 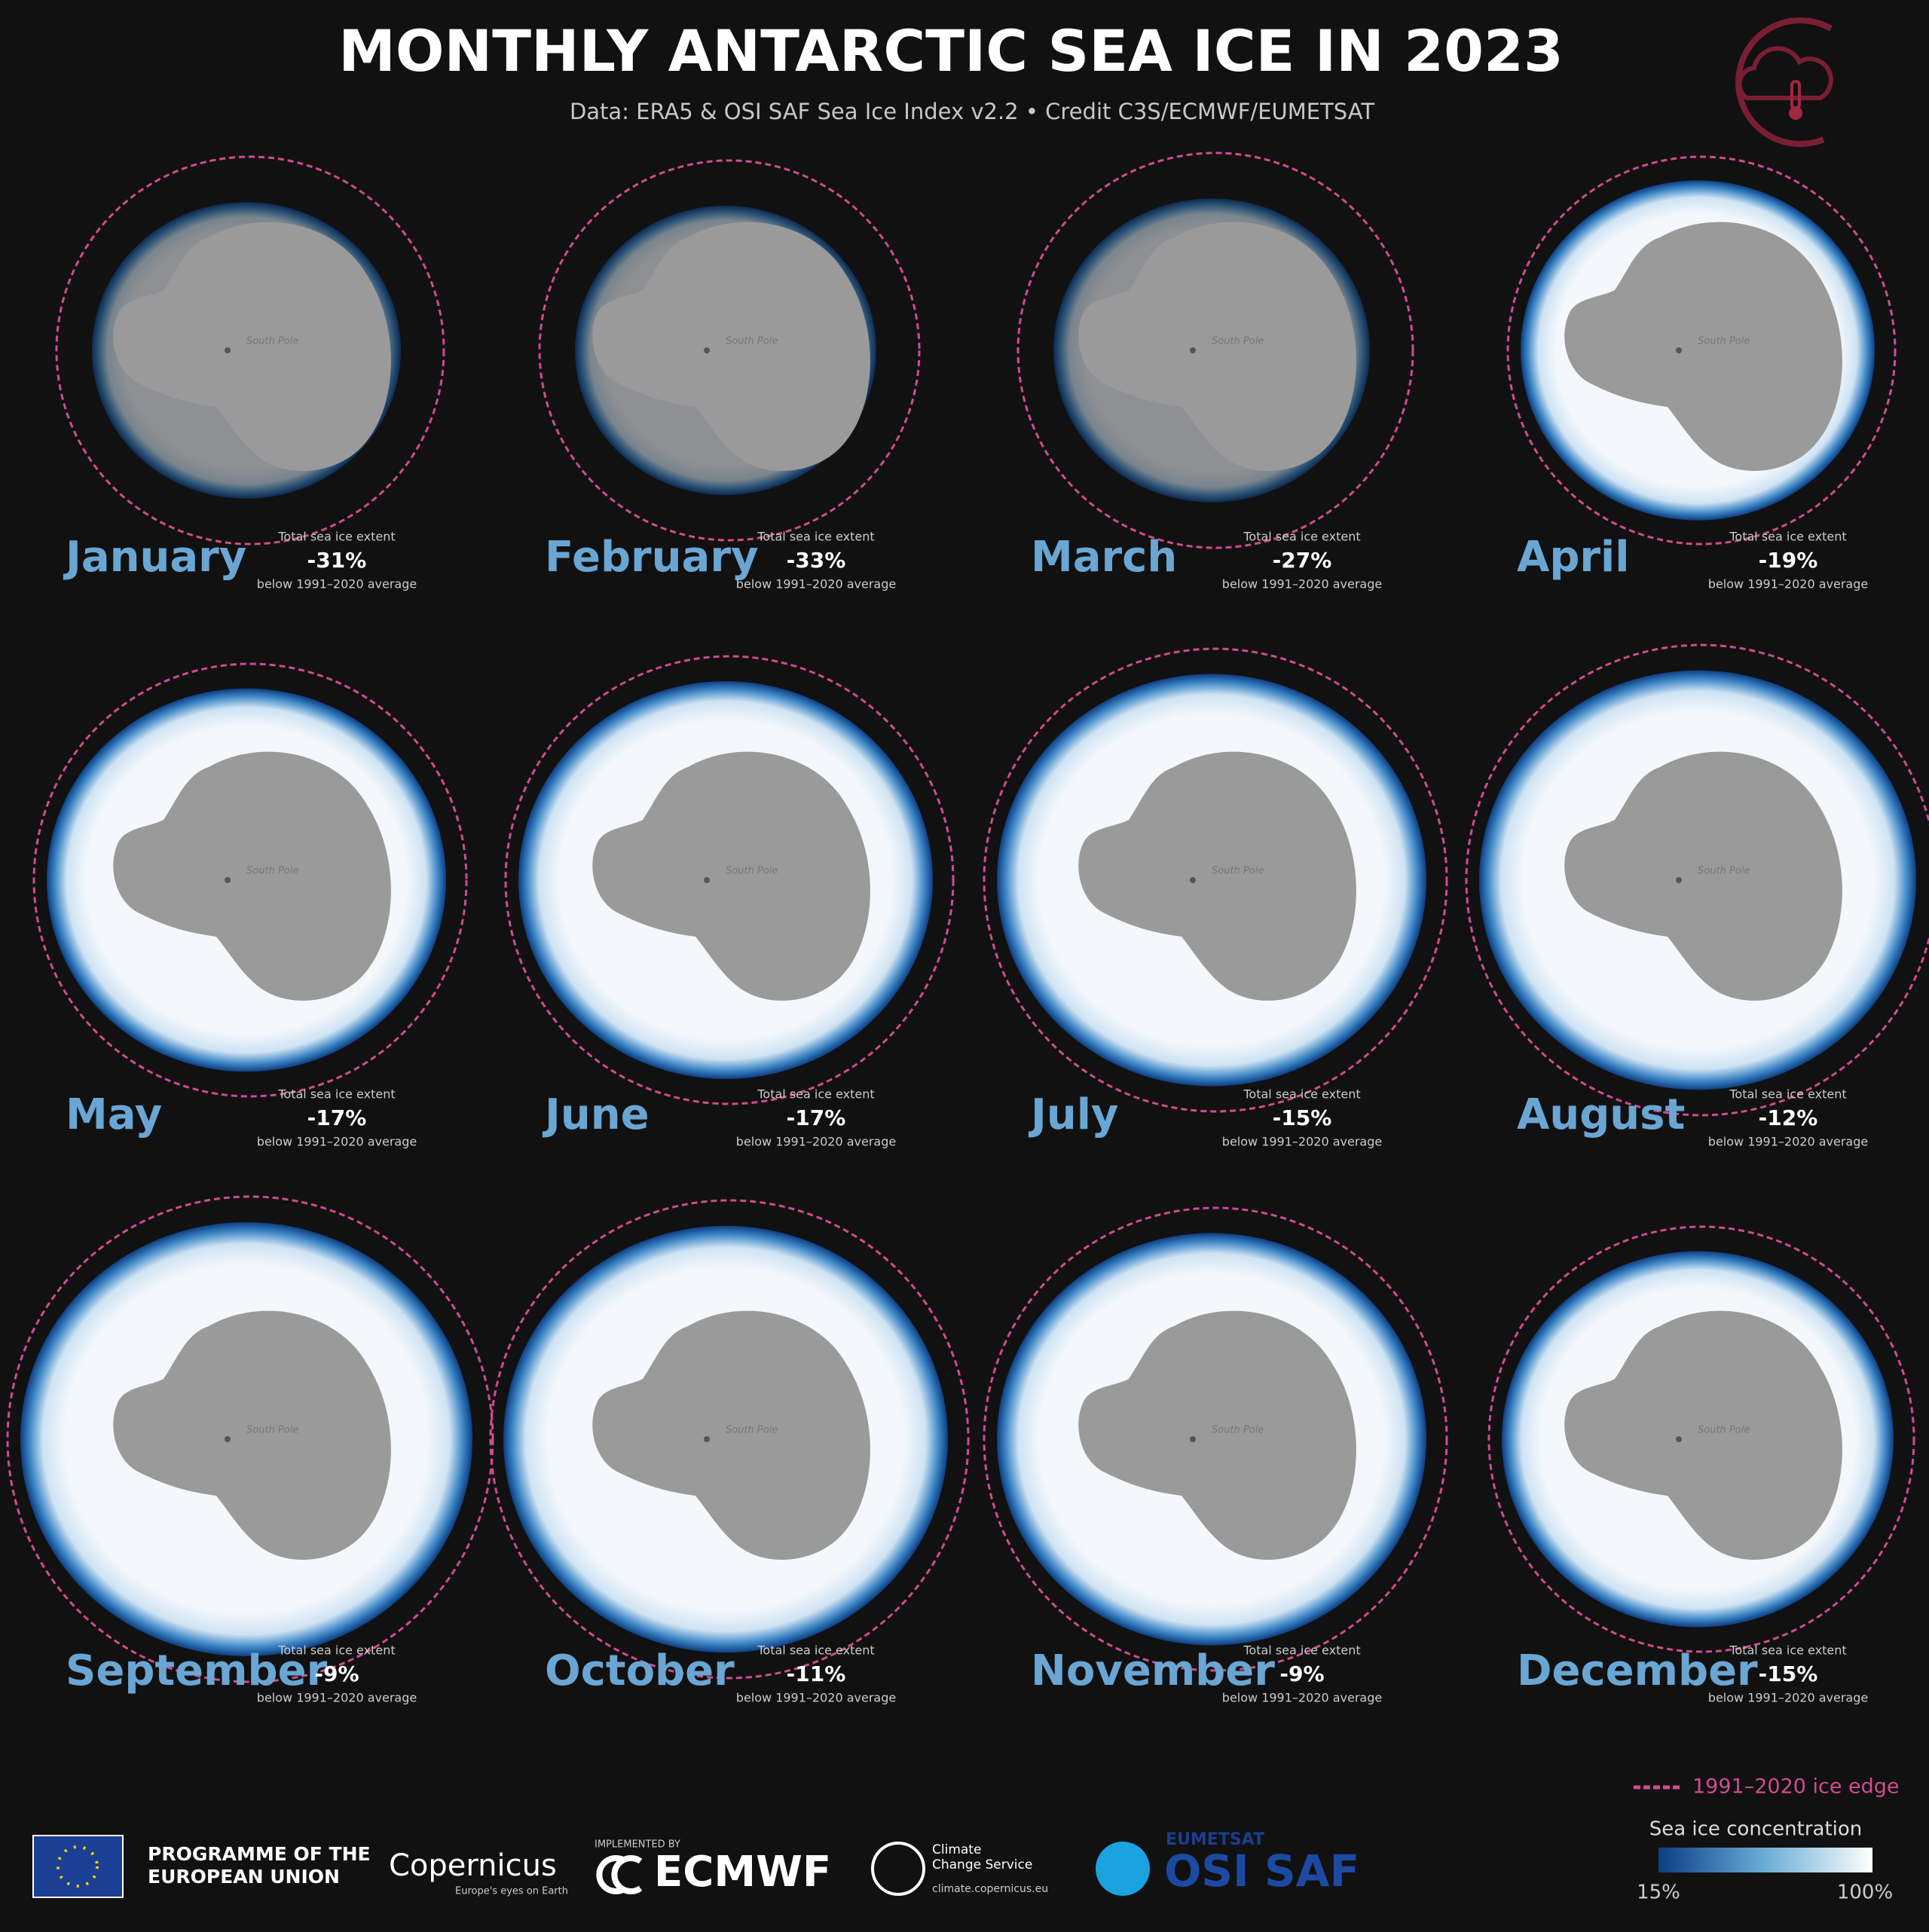 What do you see at coordinates (1796, 1787) in the screenshot?
I see `edge-legend: 1991–2020 ice edge` at bounding box center [1796, 1787].